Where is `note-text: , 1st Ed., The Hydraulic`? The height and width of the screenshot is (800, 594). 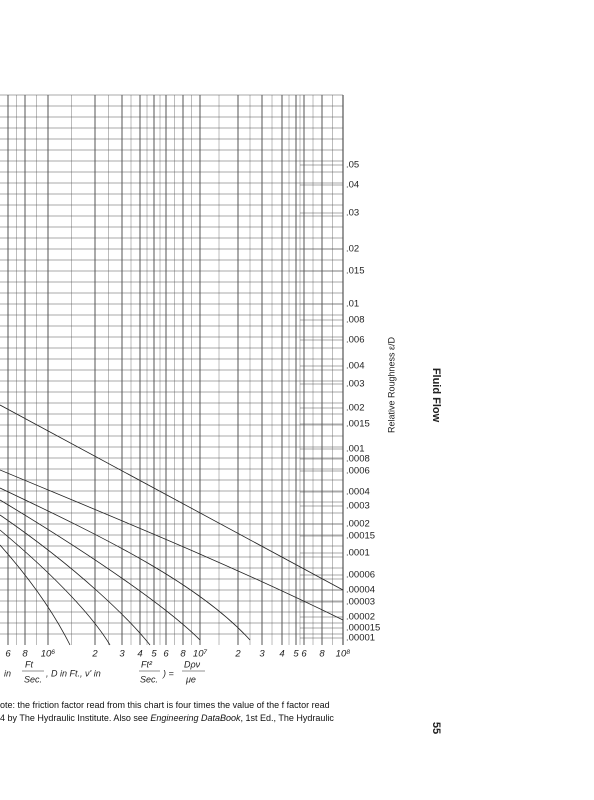 note-text: , 1st Ed., The Hydraulic is located at coordinates (287, 718).